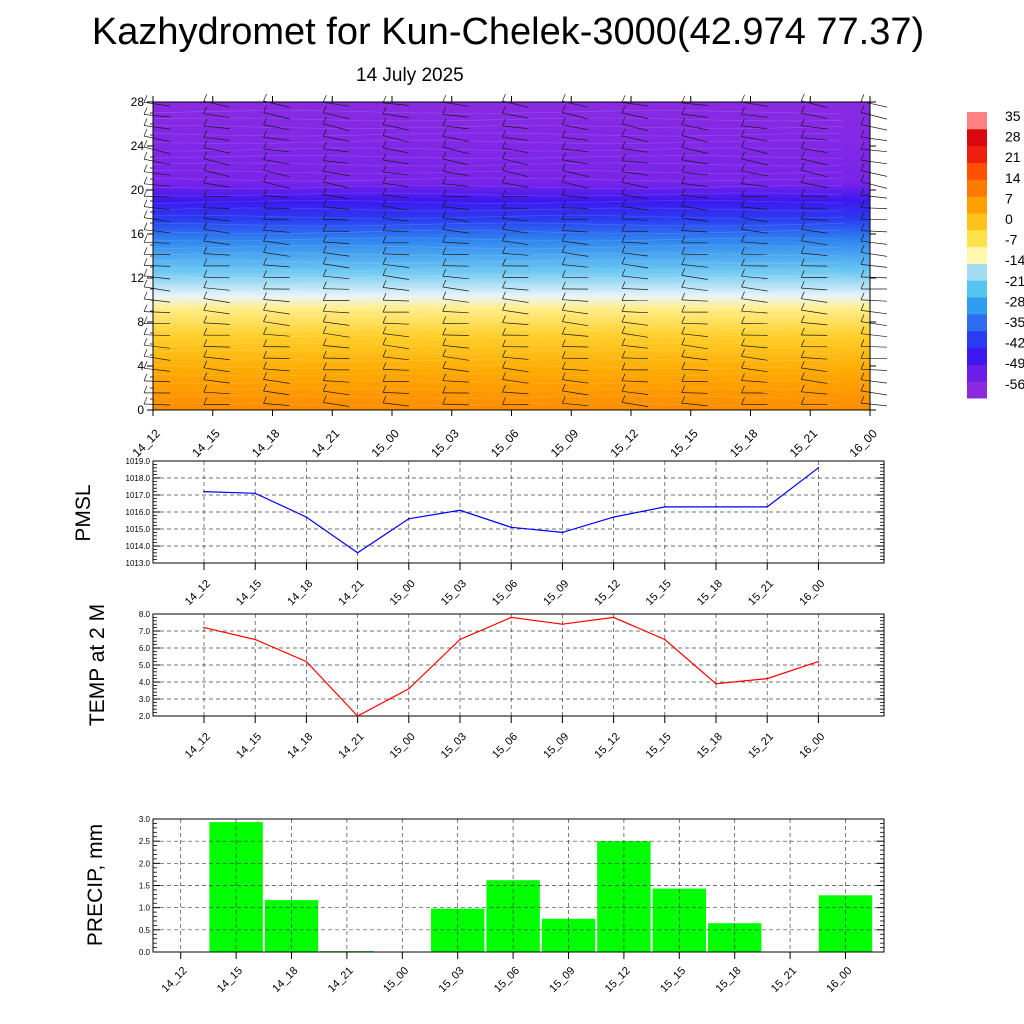 This screenshot has height=1024, width=1024. What do you see at coordinates (249, 593) in the screenshot?
I see `pmsl-x-tick-label: 14_15` at bounding box center [249, 593].